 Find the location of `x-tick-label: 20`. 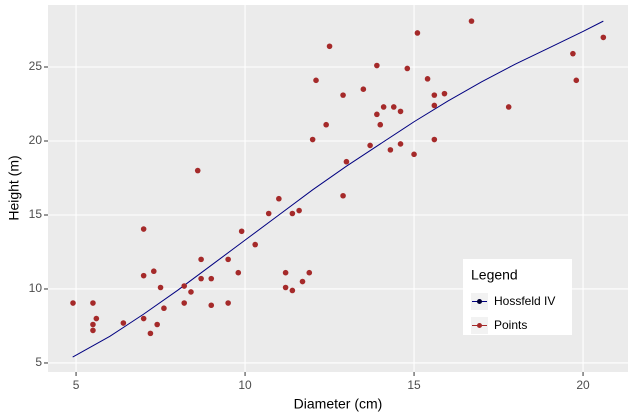

x-tick-label: 20 is located at coordinates (583, 385).